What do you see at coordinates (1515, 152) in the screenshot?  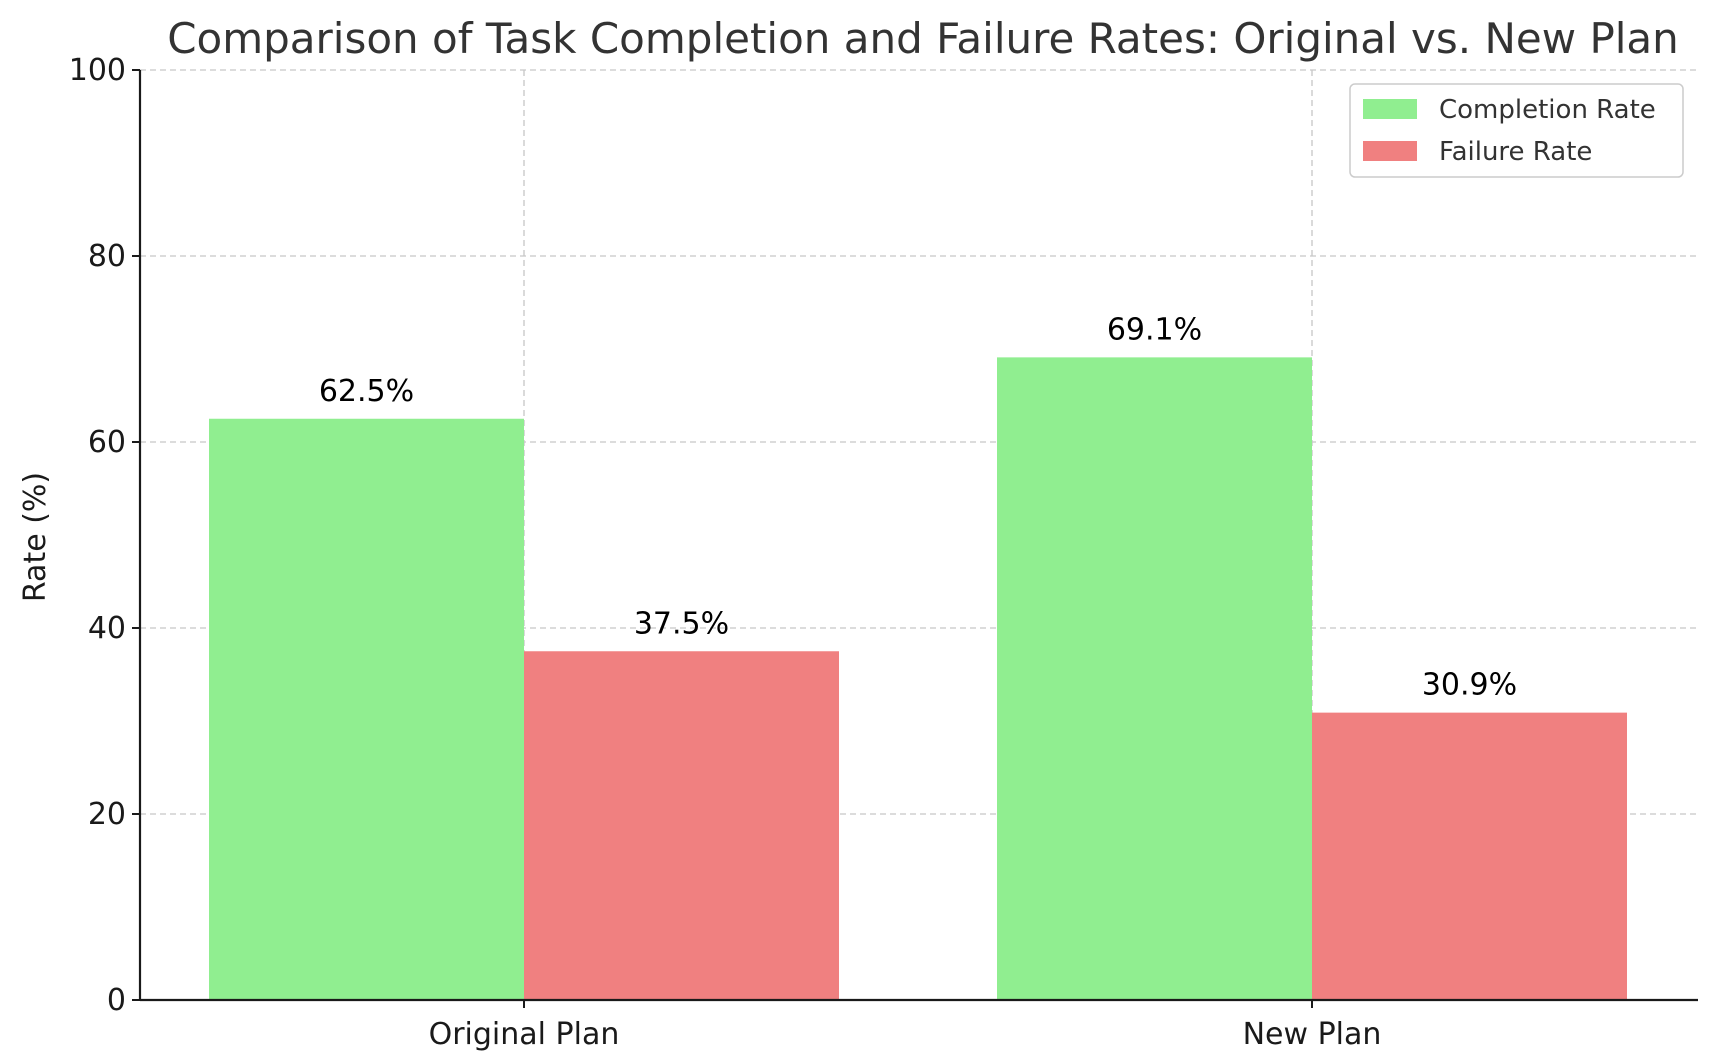 I see `legend-label: Failure Rate` at bounding box center [1515, 152].